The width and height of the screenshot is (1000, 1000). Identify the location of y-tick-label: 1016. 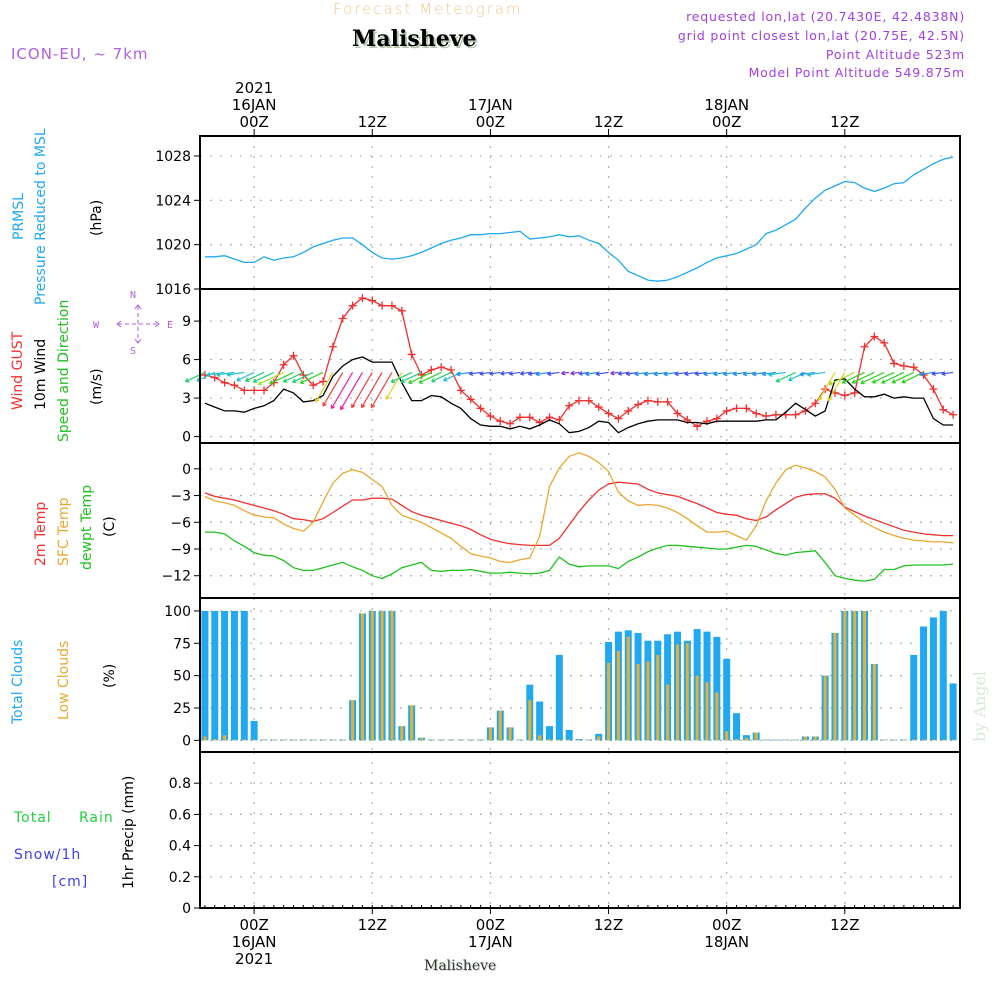
(173, 290).